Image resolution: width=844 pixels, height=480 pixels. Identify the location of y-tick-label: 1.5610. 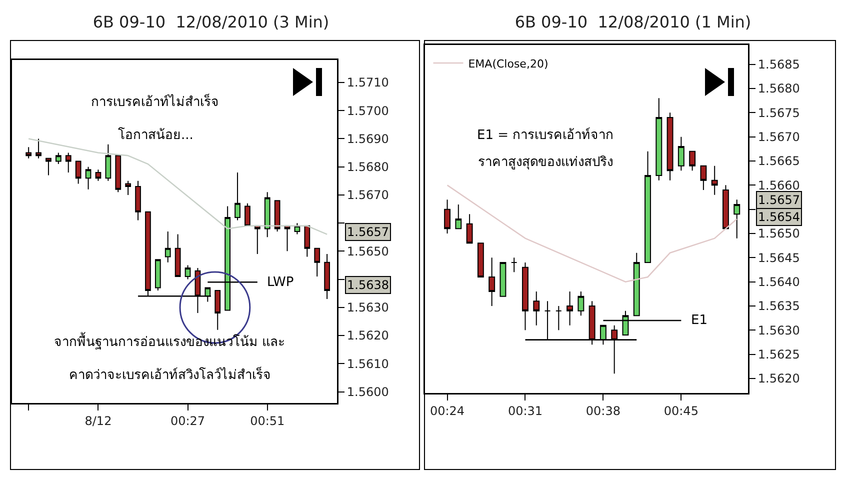
(367, 363).